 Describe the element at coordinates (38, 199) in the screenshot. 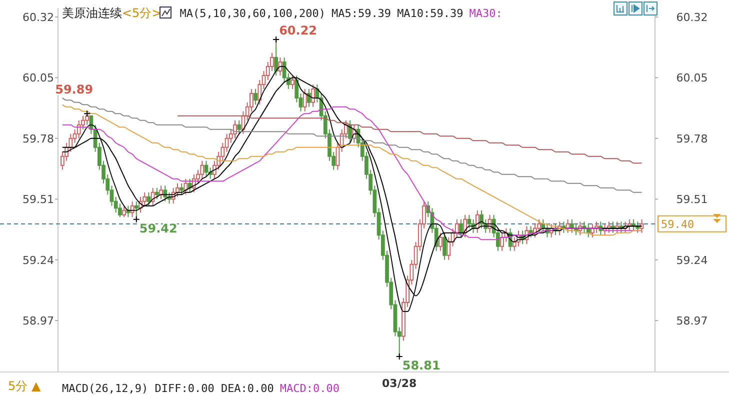

I see `y-tick-label: 59.51` at that location.